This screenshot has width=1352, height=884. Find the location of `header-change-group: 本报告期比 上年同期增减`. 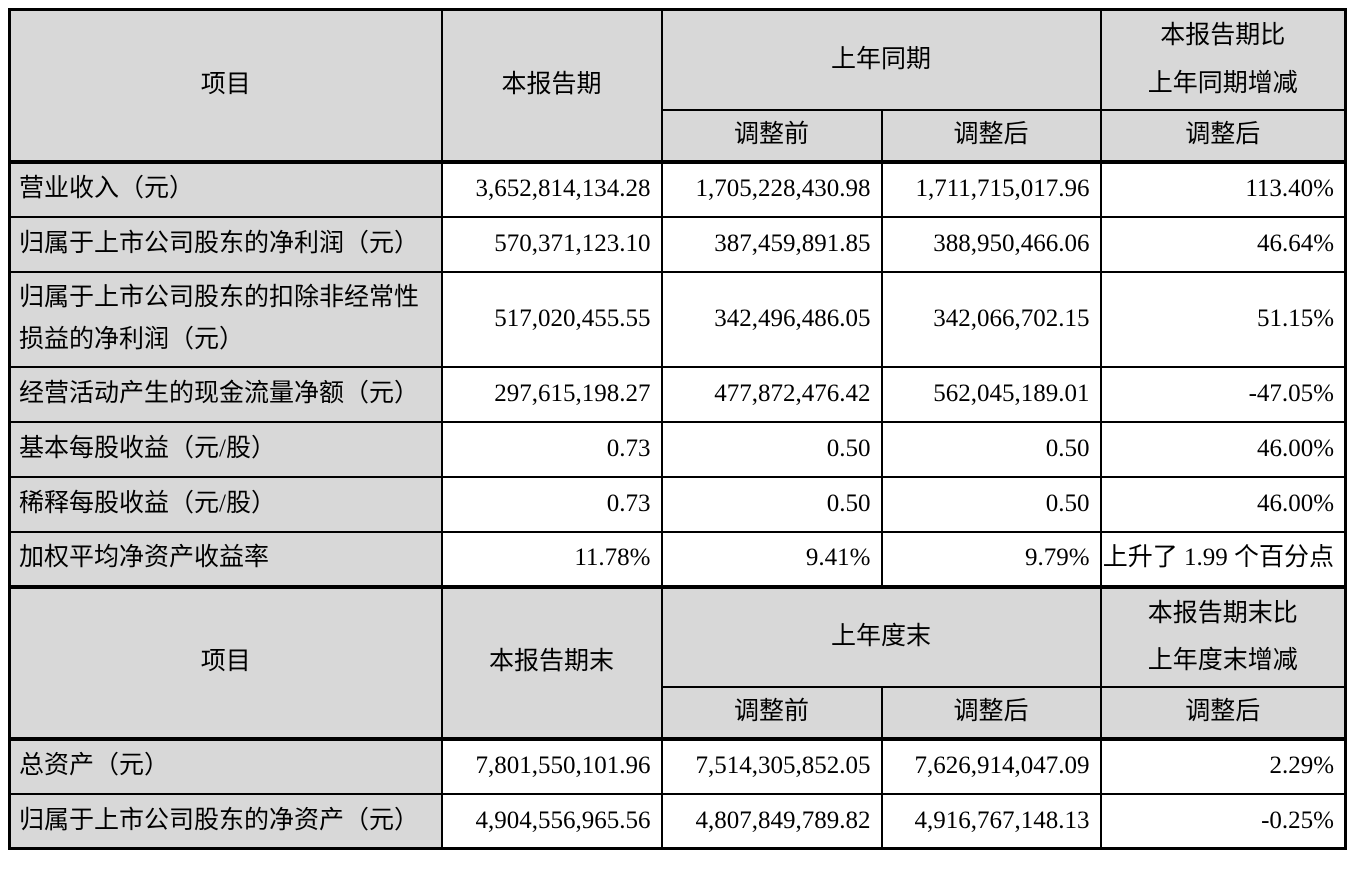

header-change-group: 本报告期比 上年同期增减 is located at coordinates (1223, 59).